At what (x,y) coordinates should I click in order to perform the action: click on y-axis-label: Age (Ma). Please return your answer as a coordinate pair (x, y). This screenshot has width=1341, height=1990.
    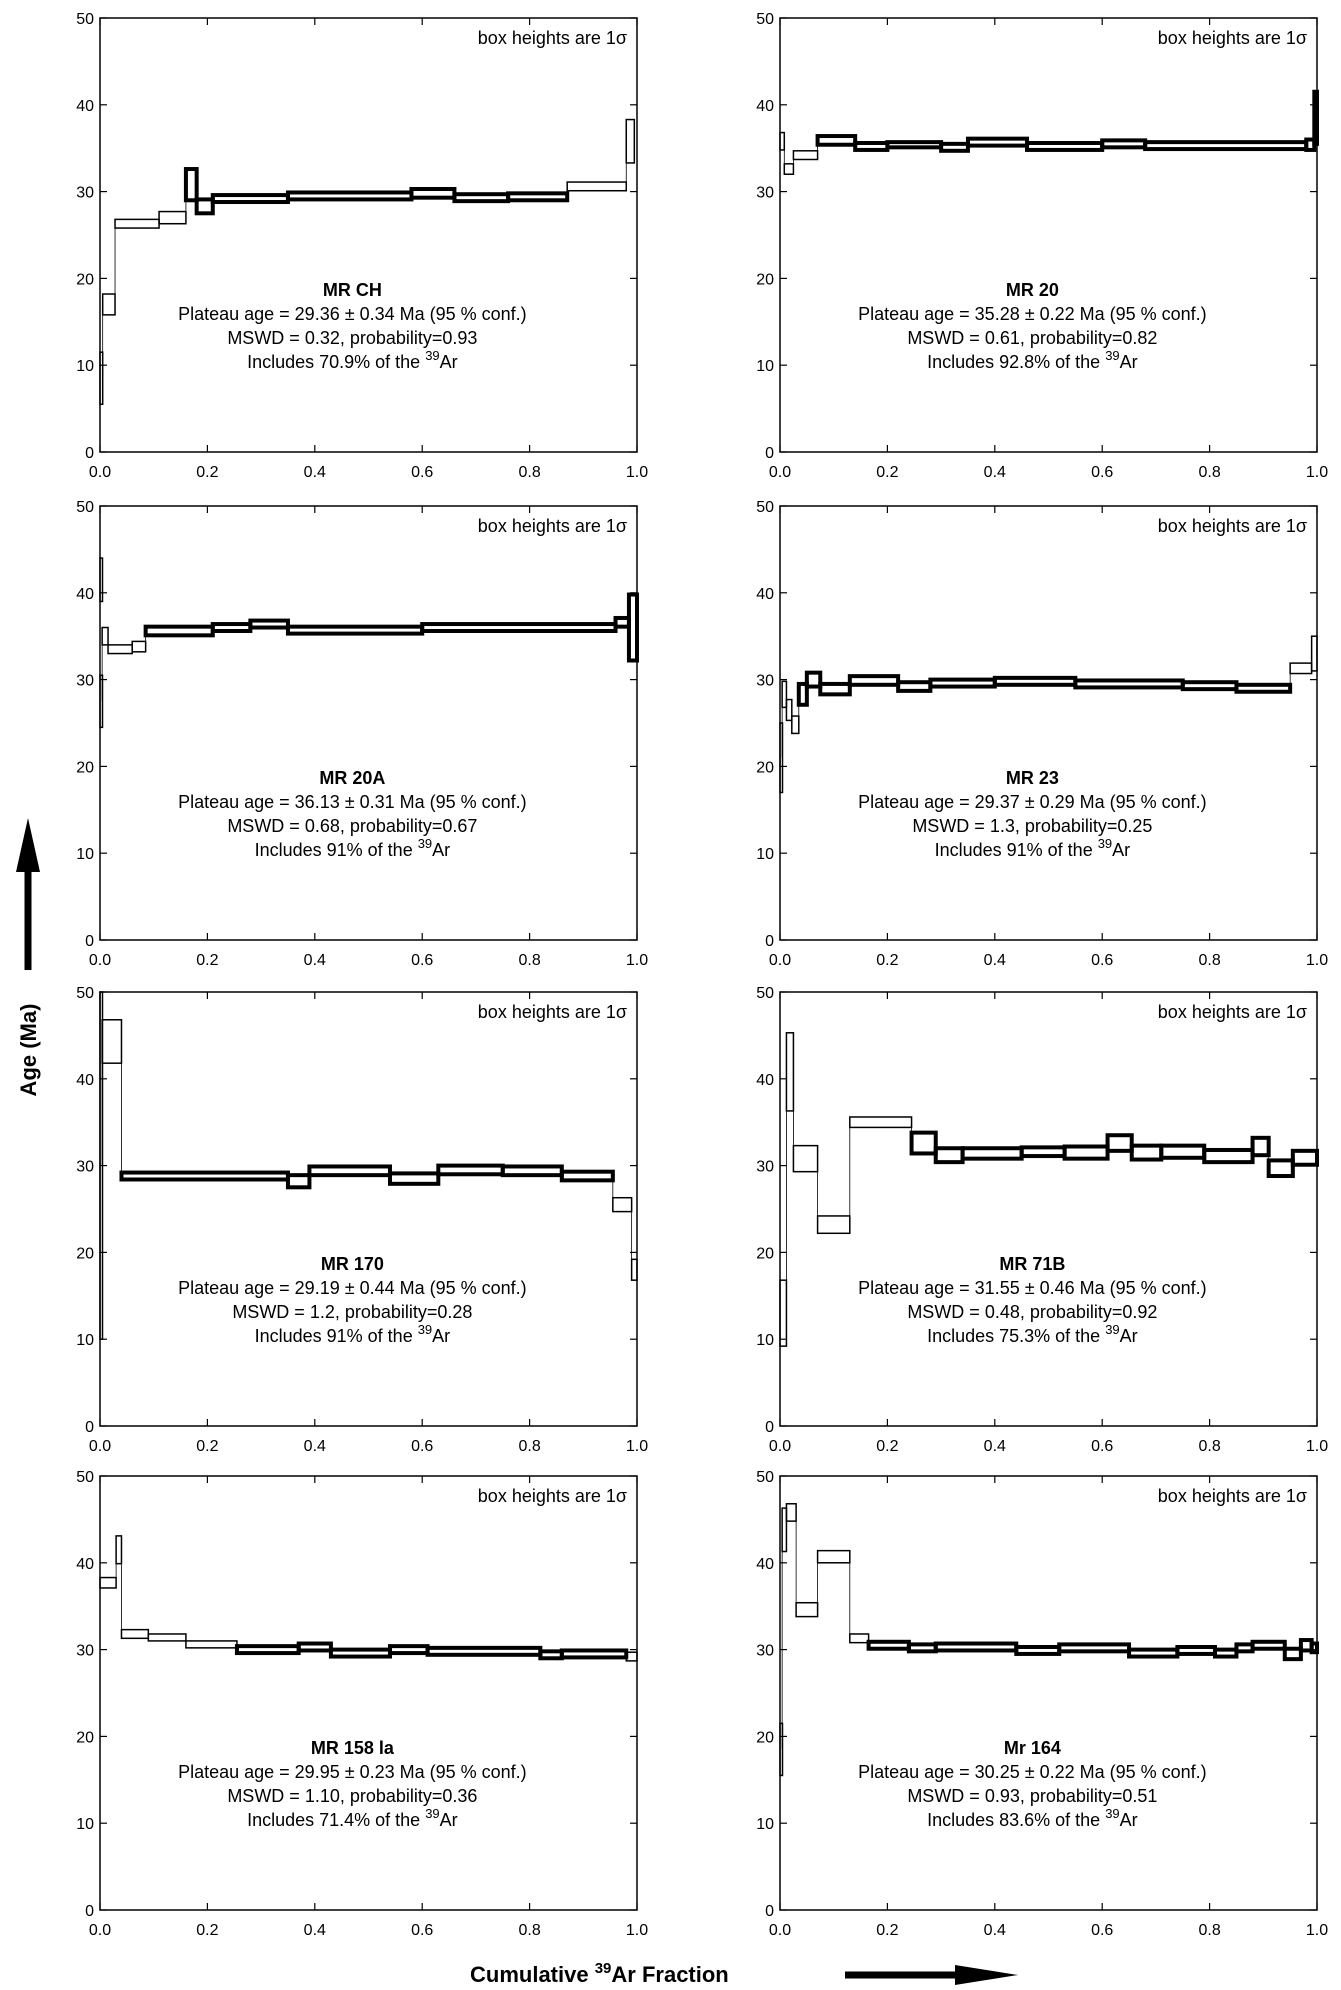
    Looking at the image, I should click on (28, 1050).